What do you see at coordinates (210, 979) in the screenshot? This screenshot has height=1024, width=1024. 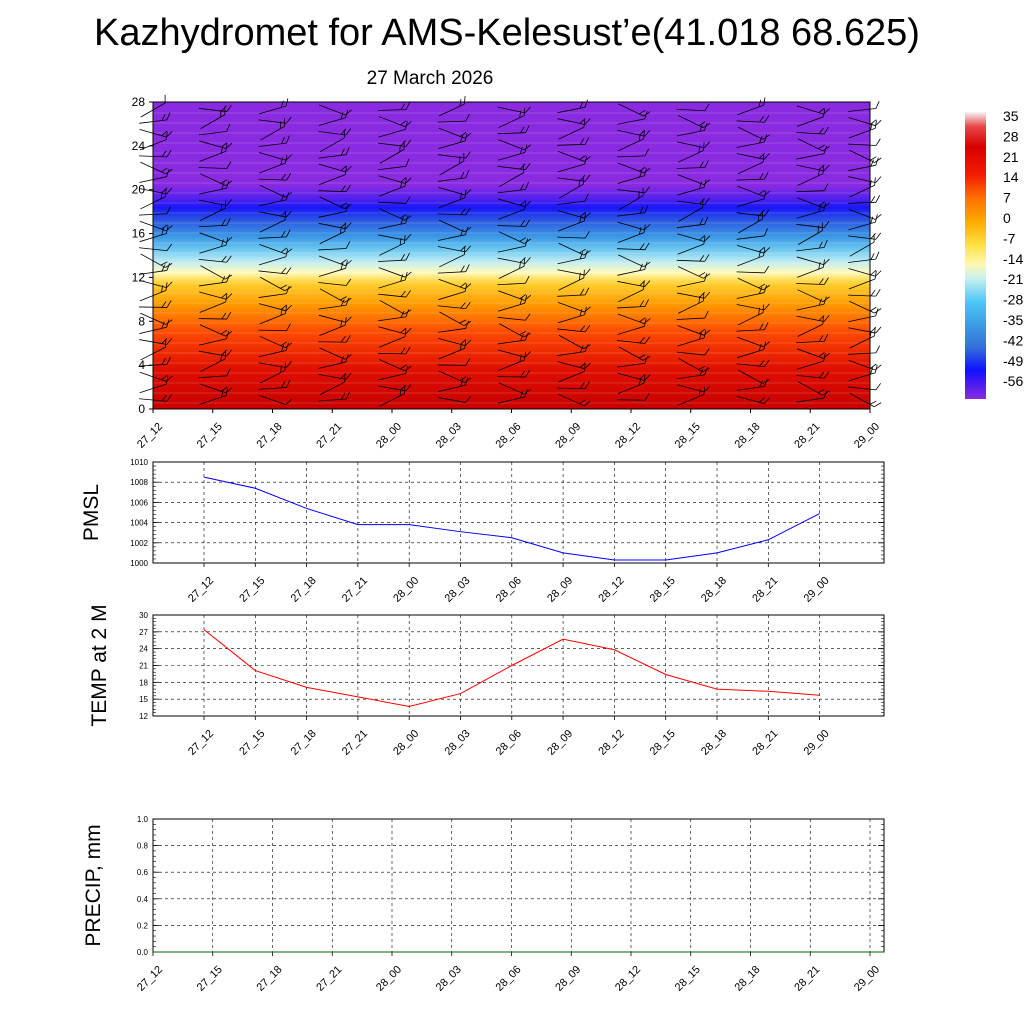 I see `x-tick-label: 27_15` at bounding box center [210, 979].